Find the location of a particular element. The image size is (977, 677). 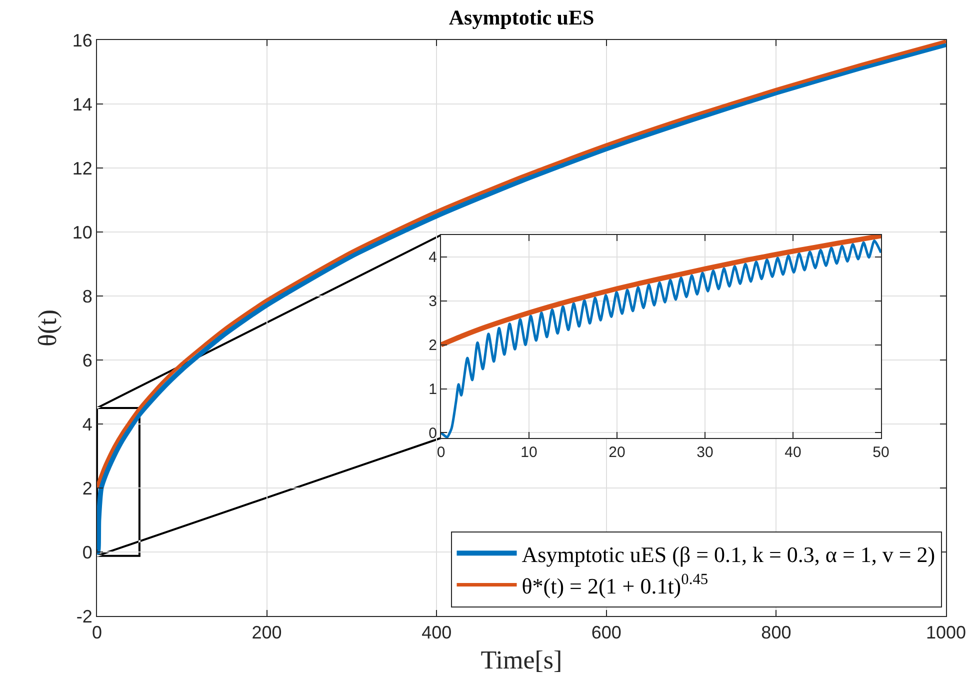

y-tick-label: 10 is located at coordinates (82, 232).